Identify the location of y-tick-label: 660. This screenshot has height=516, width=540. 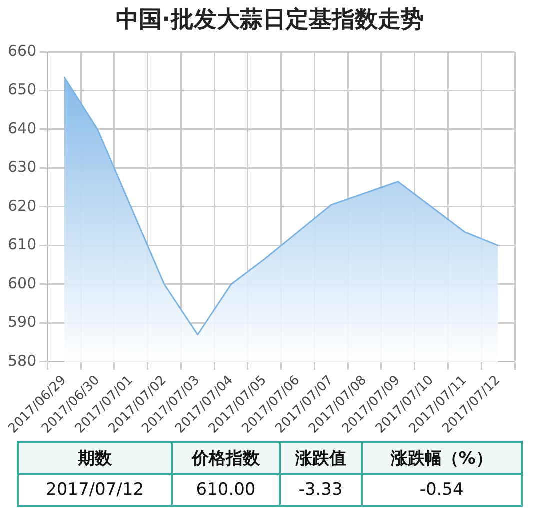
(22, 51).